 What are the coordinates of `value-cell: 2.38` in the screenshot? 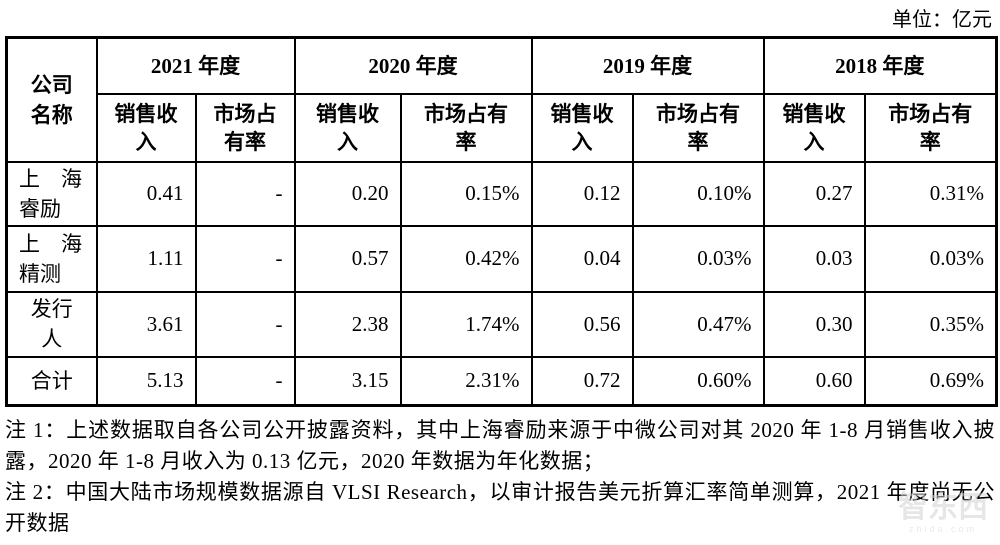 It's located at (347, 324).